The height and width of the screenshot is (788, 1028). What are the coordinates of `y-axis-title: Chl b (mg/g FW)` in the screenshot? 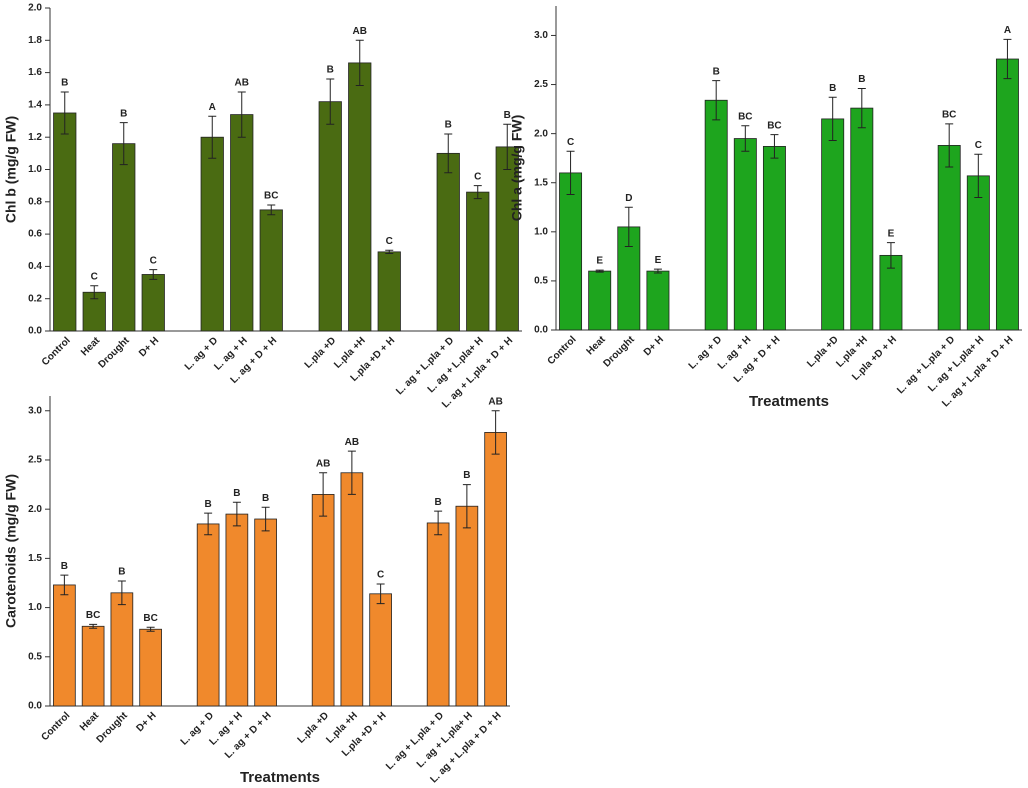 It's located at (11, 169).